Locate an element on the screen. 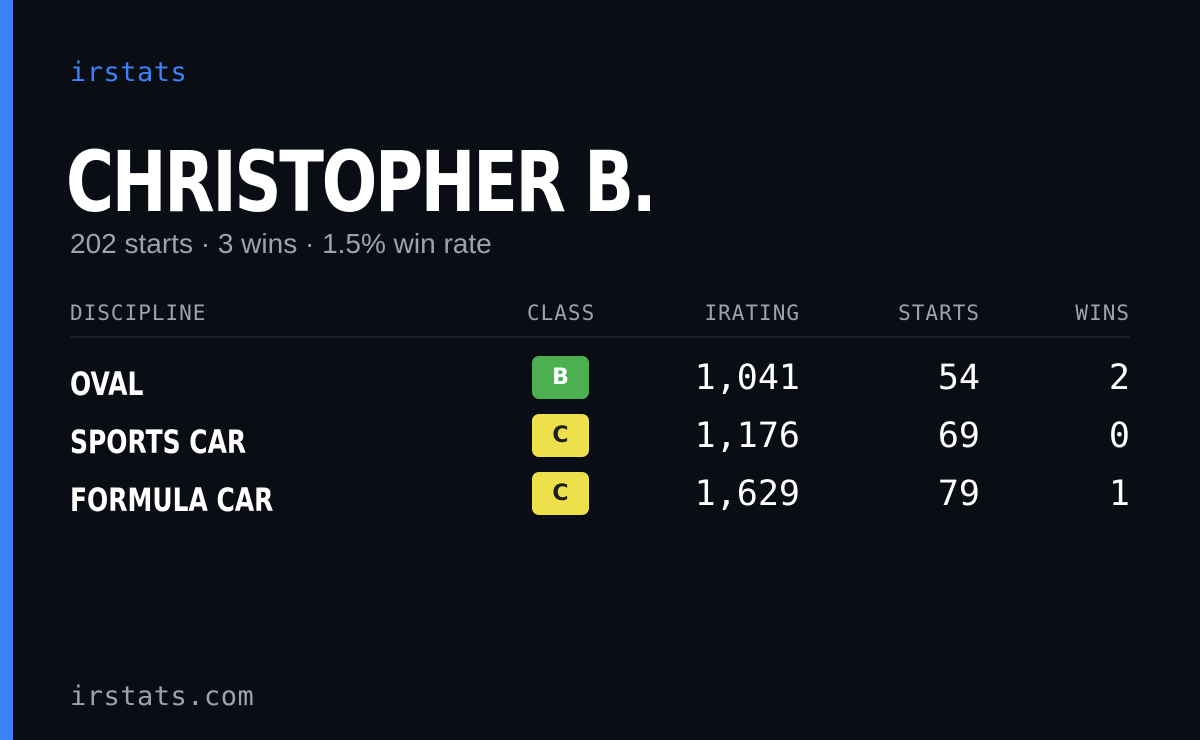  table-row: SPORTS CAR C 1,176 69 0 is located at coordinates (600, 441).